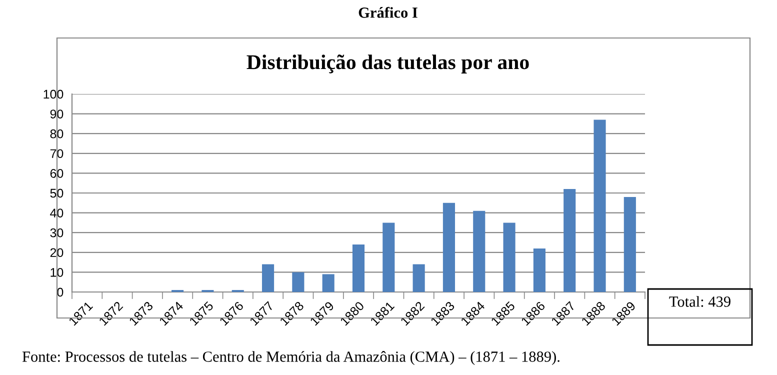 This screenshot has height=375, width=777. What do you see at coordinates (57, 233) in the screenshot?
I see `y-tick-label: 30` at bounding box center [57, 233].